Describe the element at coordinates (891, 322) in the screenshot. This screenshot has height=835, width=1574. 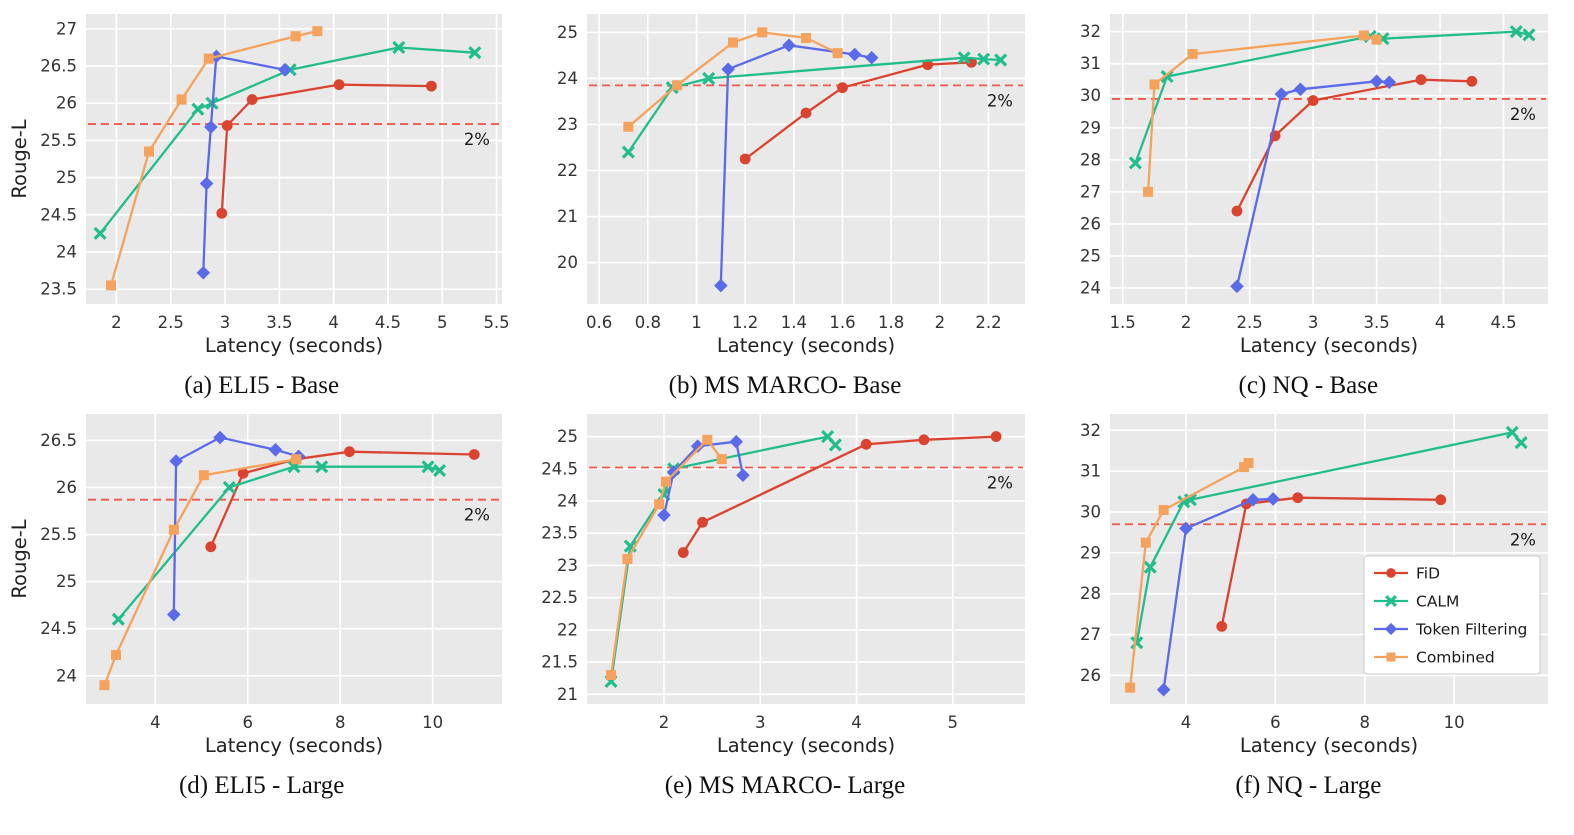
I see `x-tick-label: 1.8` at that location.